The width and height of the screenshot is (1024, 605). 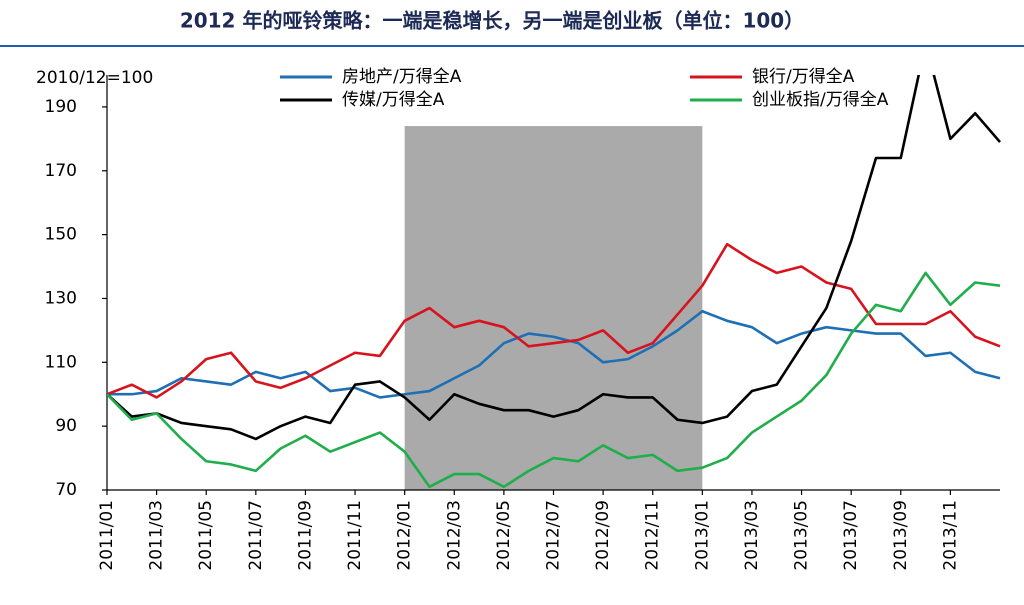 What do you see at coordinates (94, 78) in the screenshot?
I see `y-axis-label: 2010/12=100` at bounding box center [94, 78].